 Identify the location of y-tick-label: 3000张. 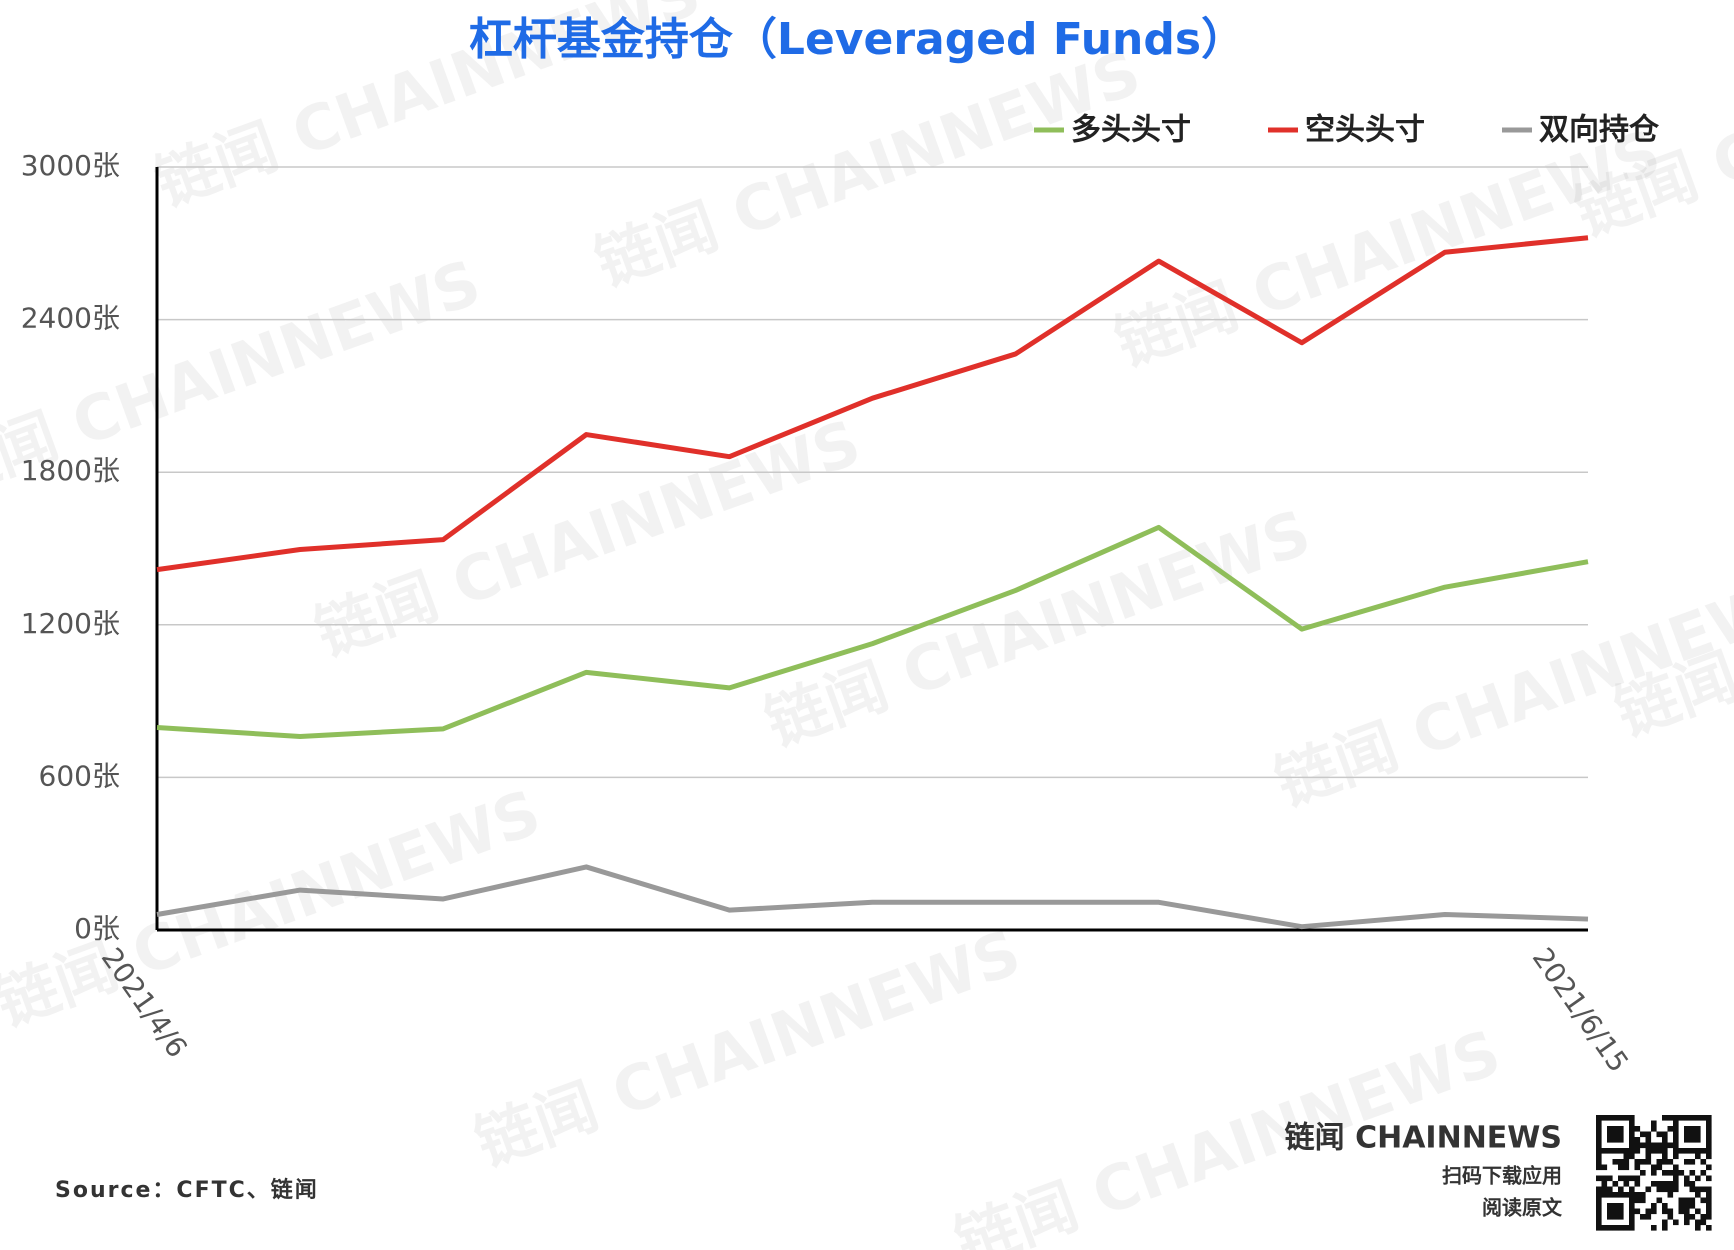
(70, 165).